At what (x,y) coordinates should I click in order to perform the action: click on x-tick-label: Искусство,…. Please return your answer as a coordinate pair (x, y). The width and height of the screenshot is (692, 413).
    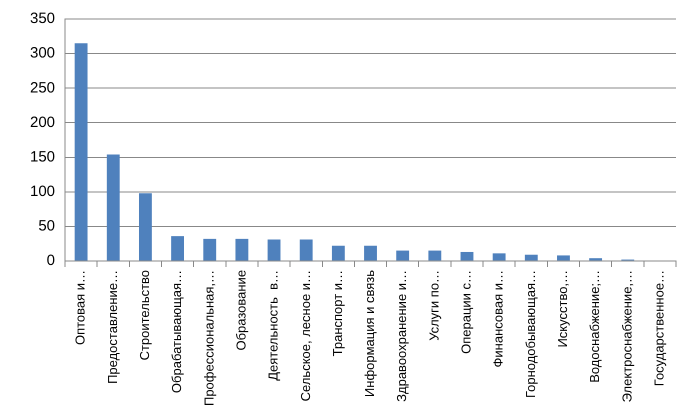
    Looking at the image, I should click on (562, 309).